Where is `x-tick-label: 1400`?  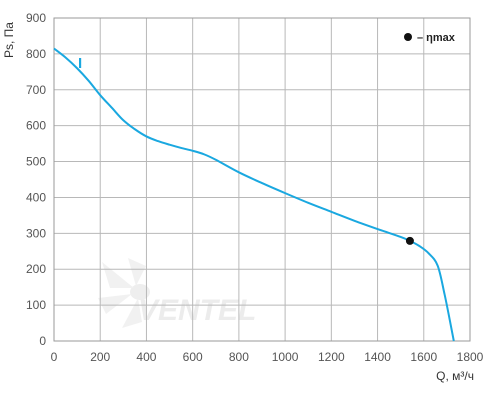 x-tick-label: 1400 is located at coordinates (377, 357).